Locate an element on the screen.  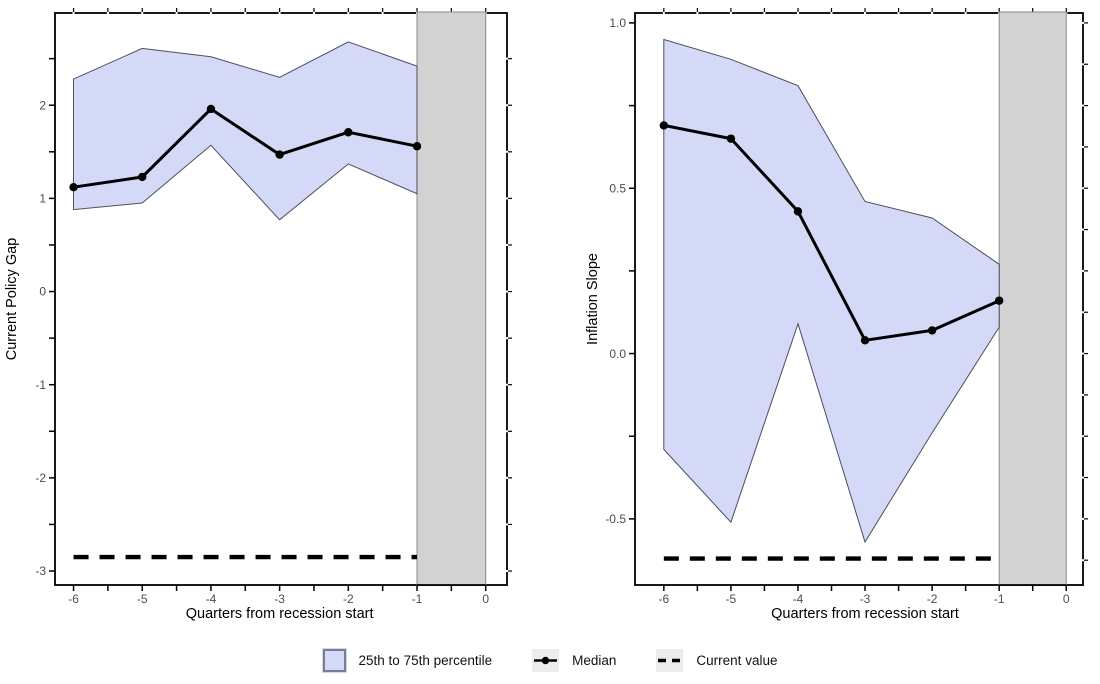
legend-label-current-value: Current value is located at coordinates (737, 660).